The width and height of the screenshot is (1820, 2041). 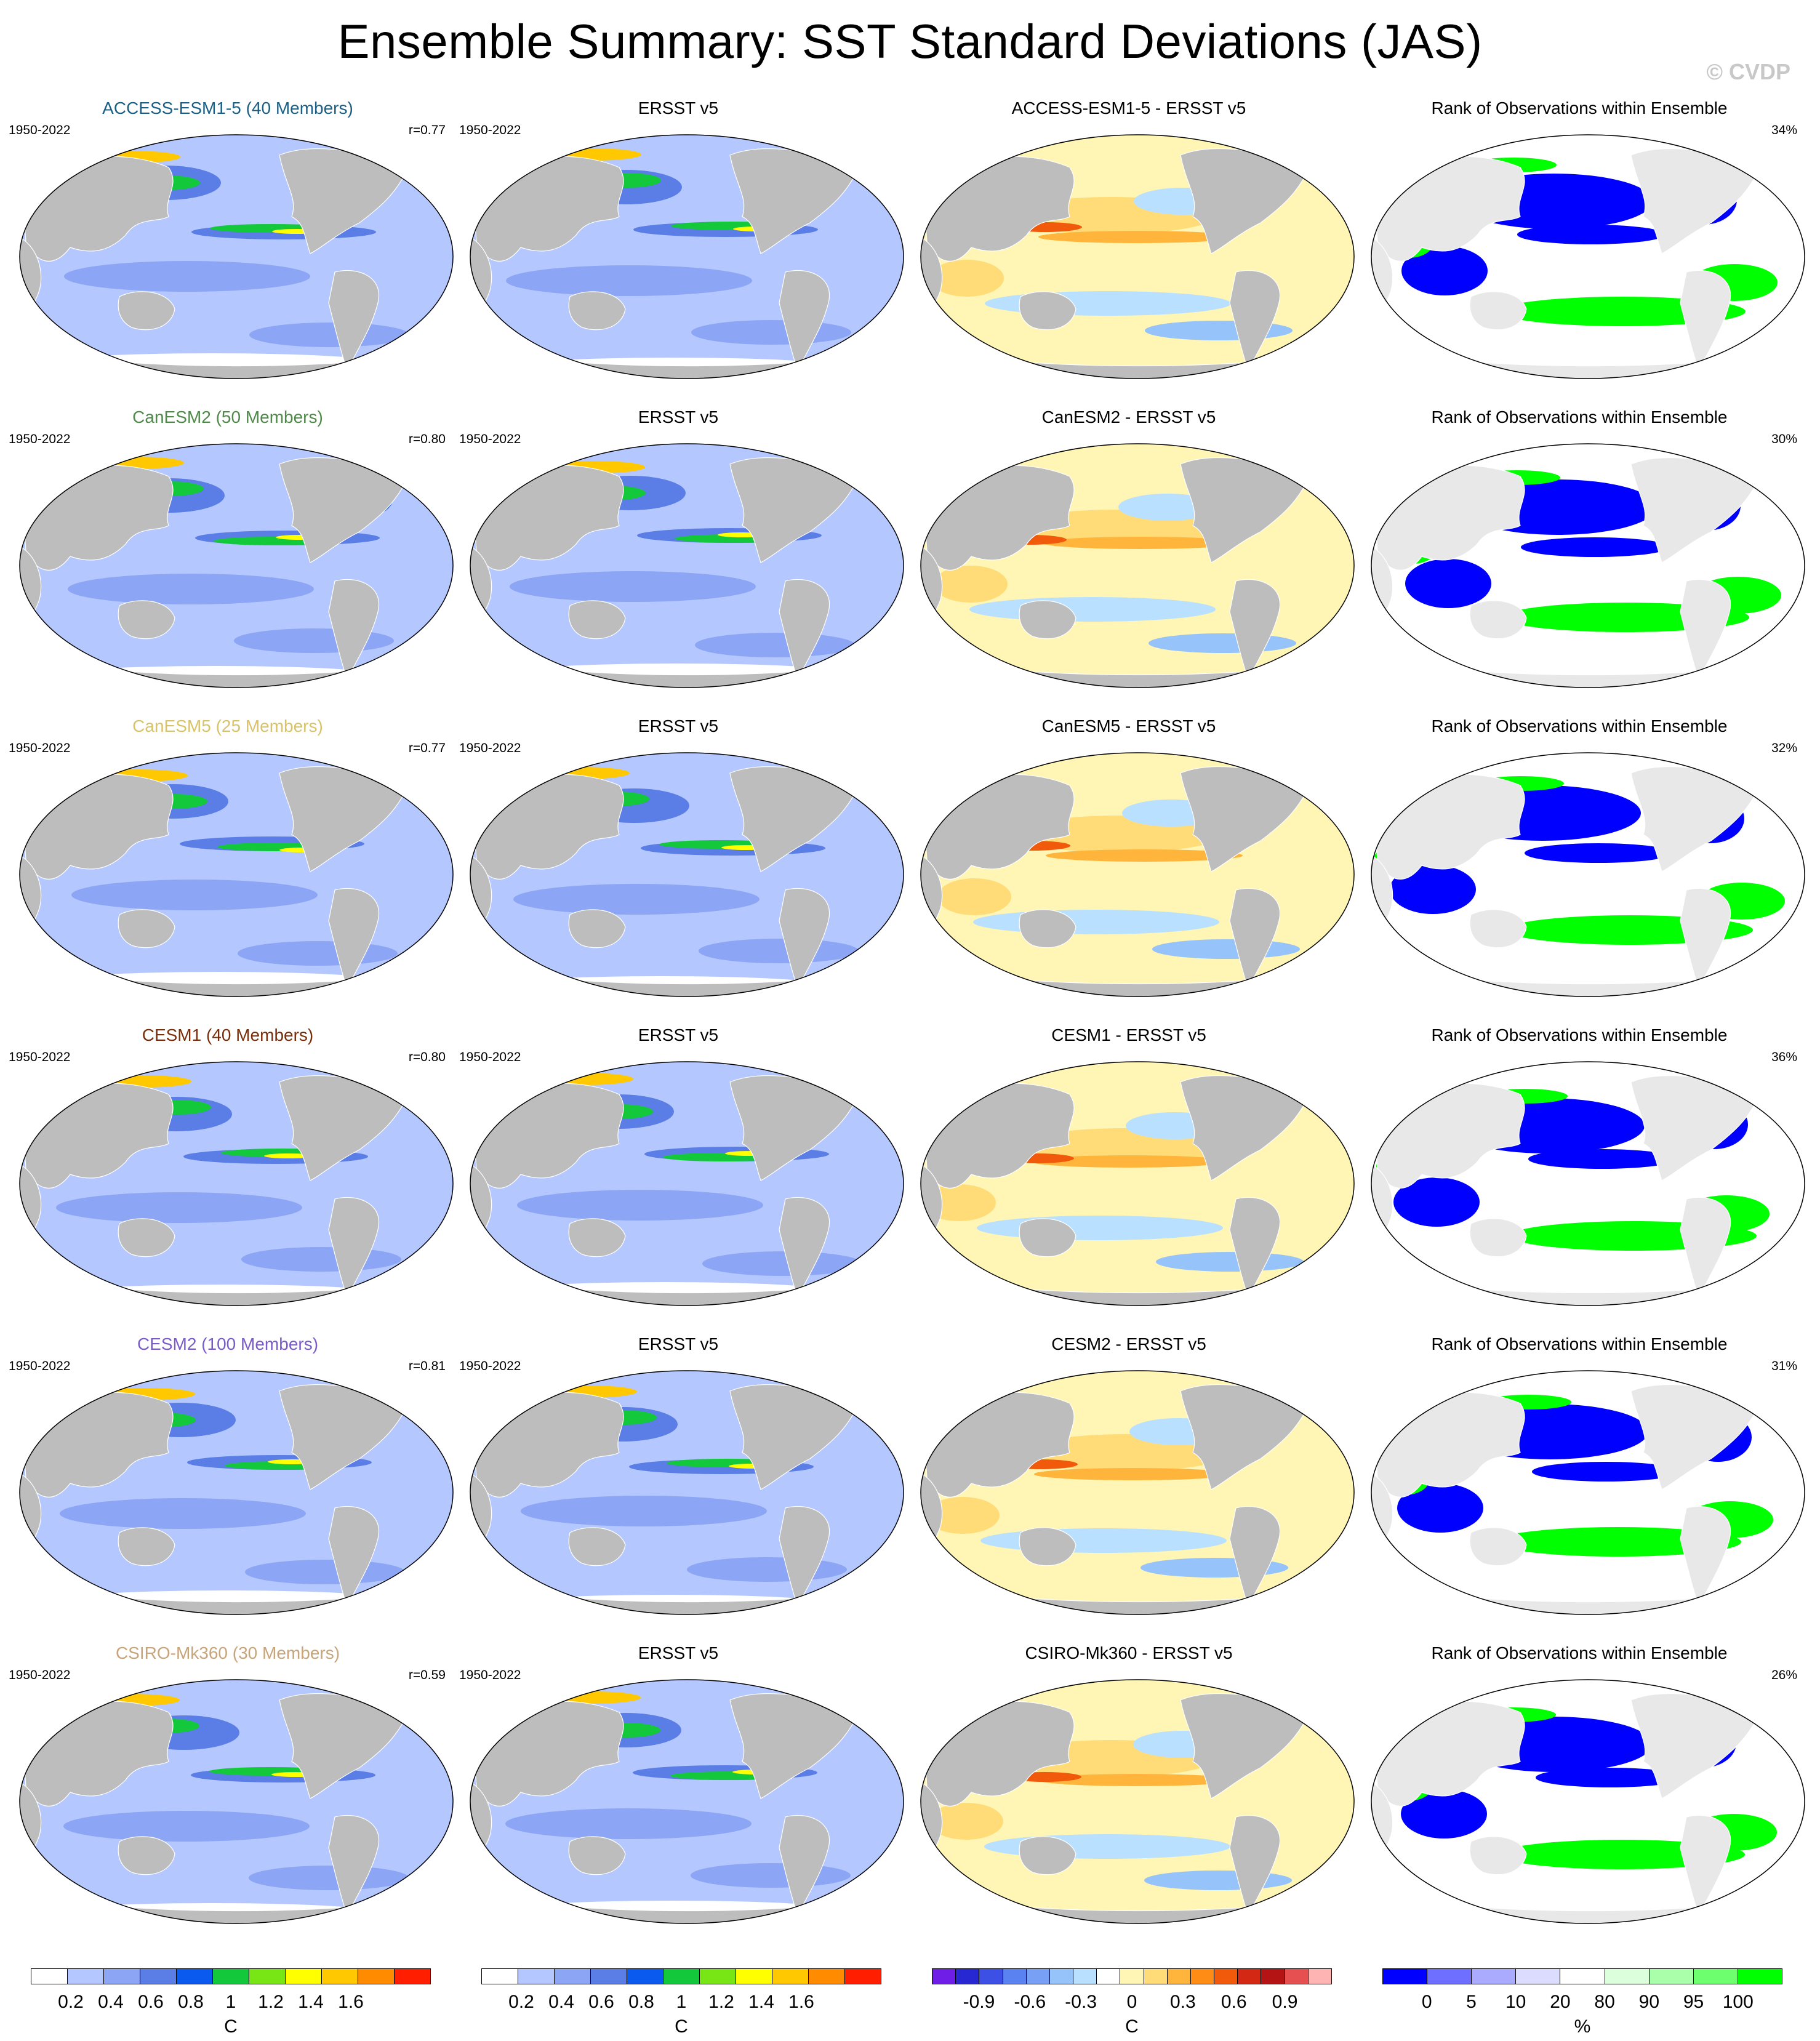 I want to click on model-panel: CanESM5 (25 Members) 1950-2022 r=0.77, so click(x=230, y=861).